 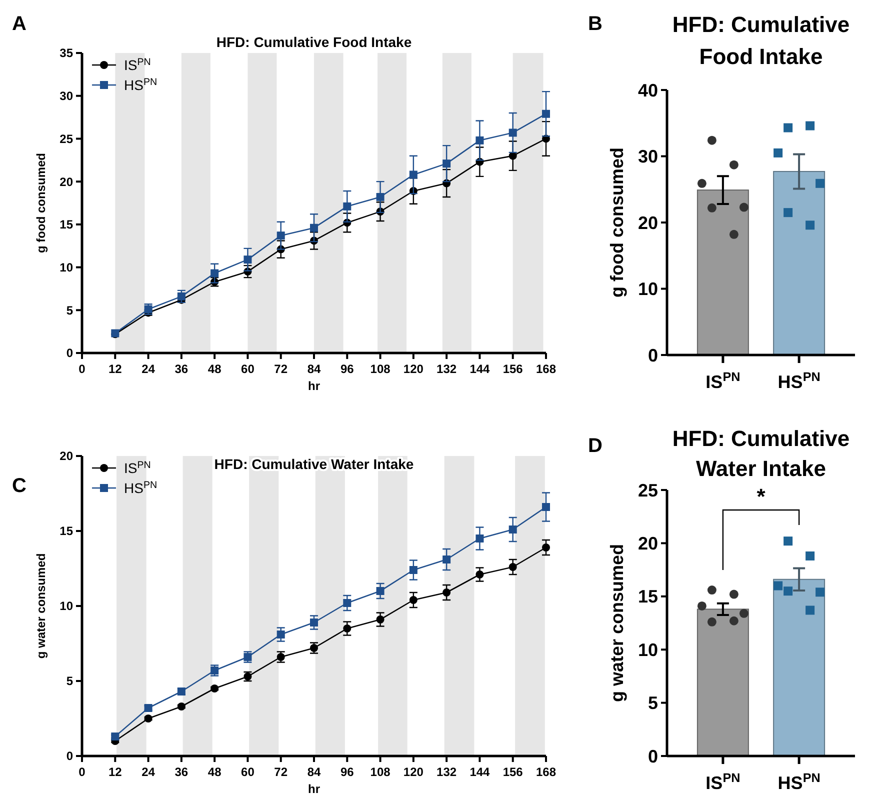 I want to click on text: D, so click(x=595, y=446).